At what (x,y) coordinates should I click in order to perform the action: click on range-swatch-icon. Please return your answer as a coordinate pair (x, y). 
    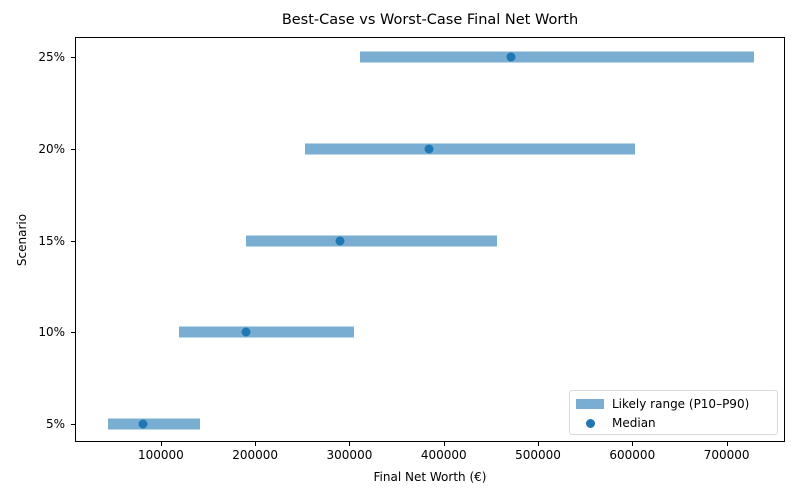
    Looking at the image, I should click on (590, 404).